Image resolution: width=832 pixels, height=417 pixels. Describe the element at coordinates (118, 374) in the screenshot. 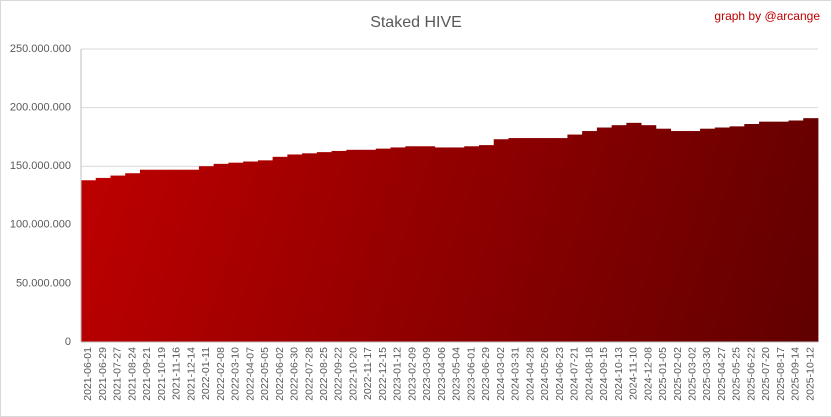

I see `x-tick-label: 2021-07-27` at that location.